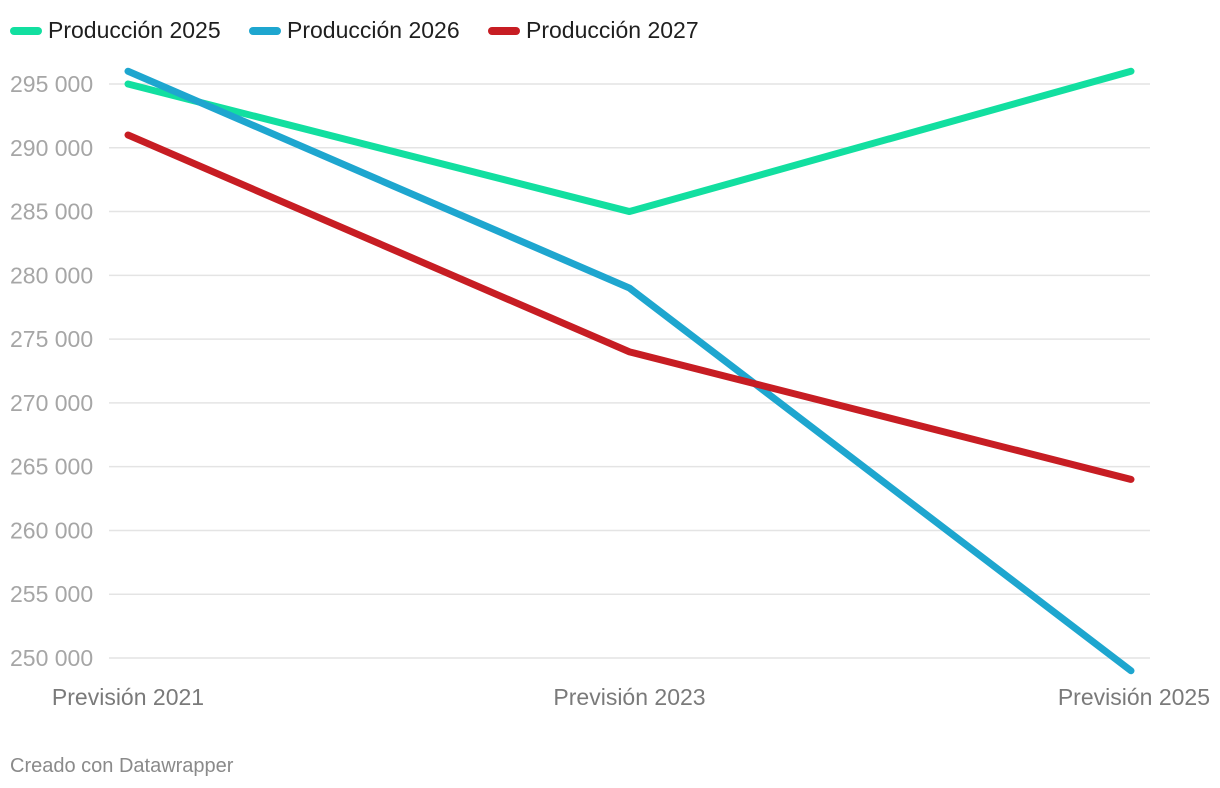 The height and width of the screenshot is (788, 1220). Describe the element at coordinates (51, 212) in the screenshot. I see `y-tick-label: 285 000` at that location.